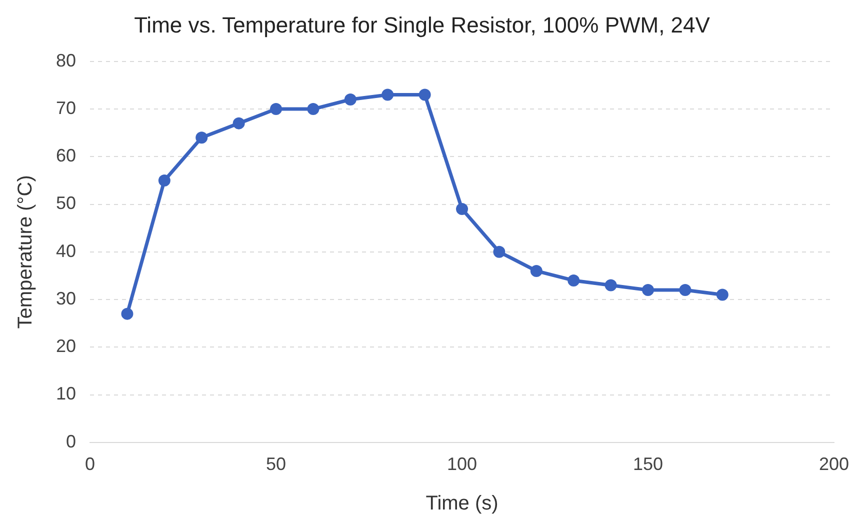  What do you see at coordinates (422, 25) in the screenshot?
I see `chart-title: Time vs. Temperature for Single Resistor, 100% PWM, 24V` at bounding box center [422, 25].